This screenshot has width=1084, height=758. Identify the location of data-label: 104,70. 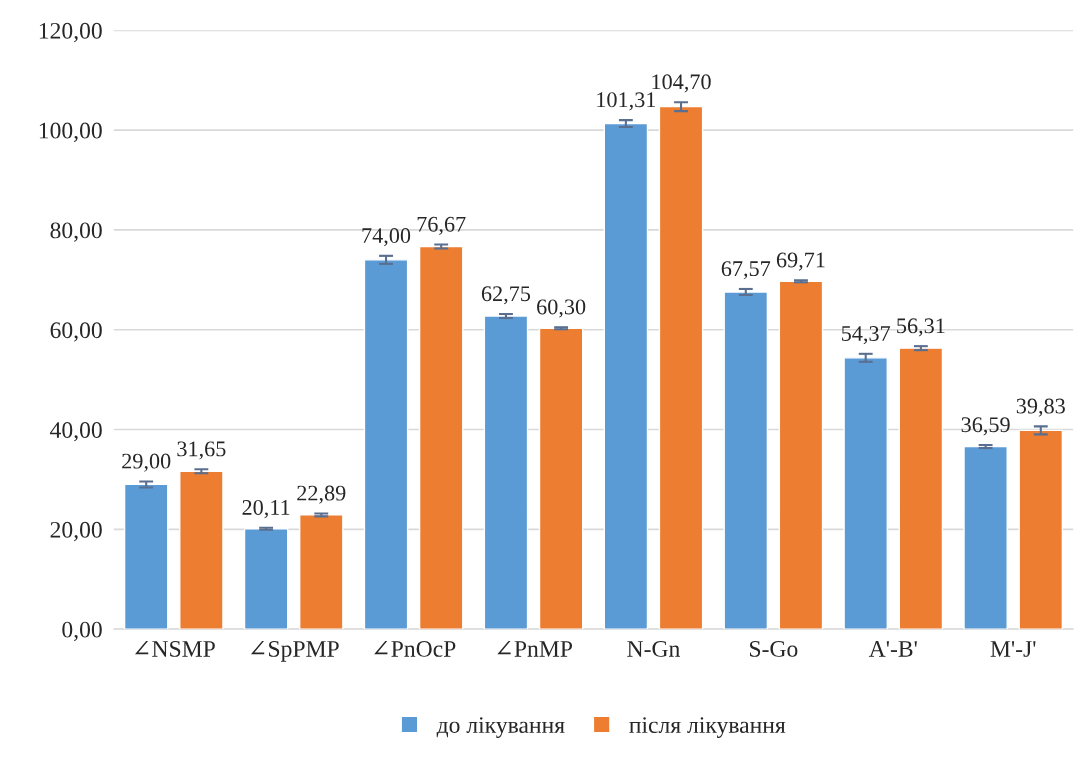
(681, 83).